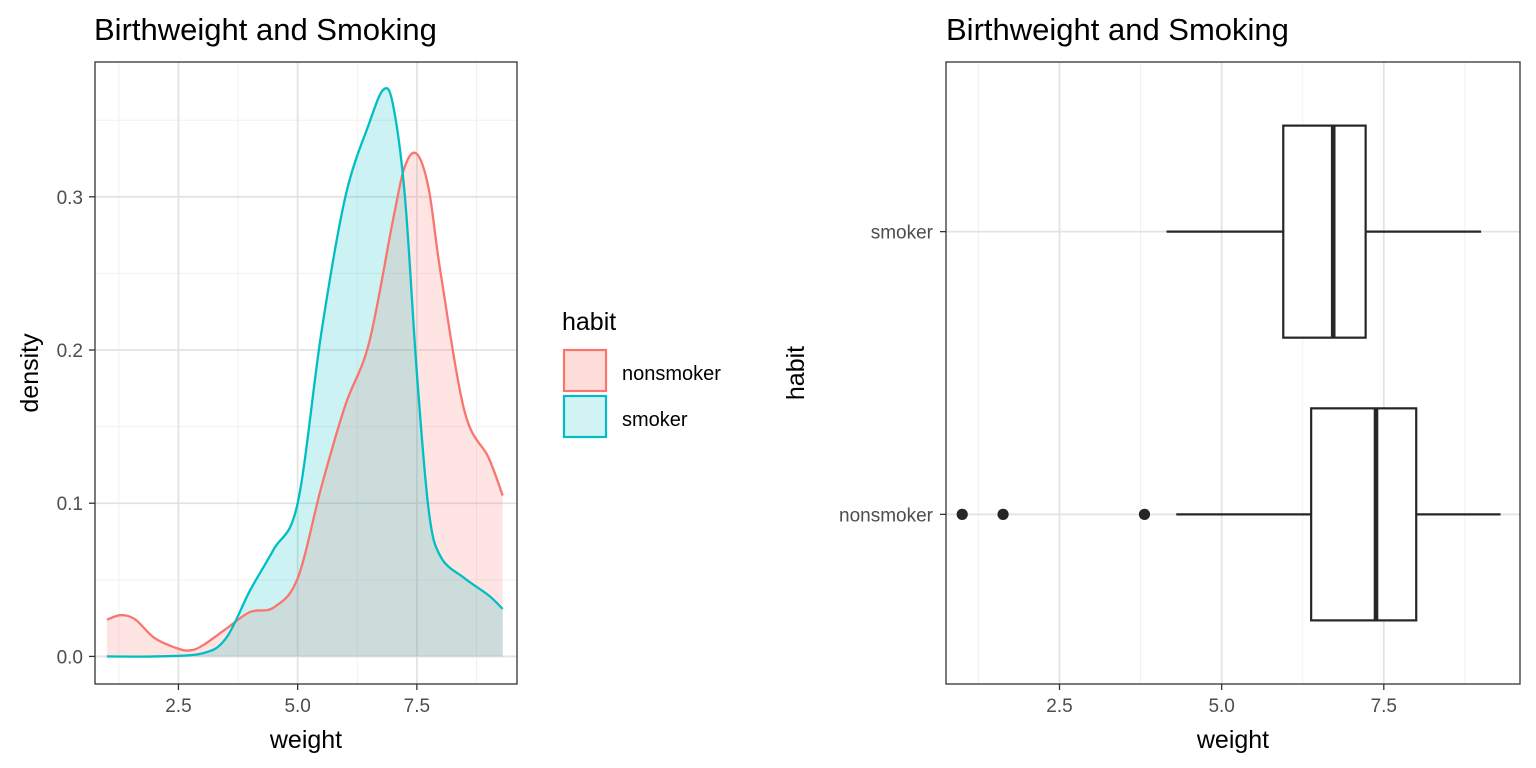 This screenshot has width=1536, height=768. What do you see at coordinates (1364, 514) in the screenshot?
I see `box-nonsmoker` at bounding box center [1364, 514].